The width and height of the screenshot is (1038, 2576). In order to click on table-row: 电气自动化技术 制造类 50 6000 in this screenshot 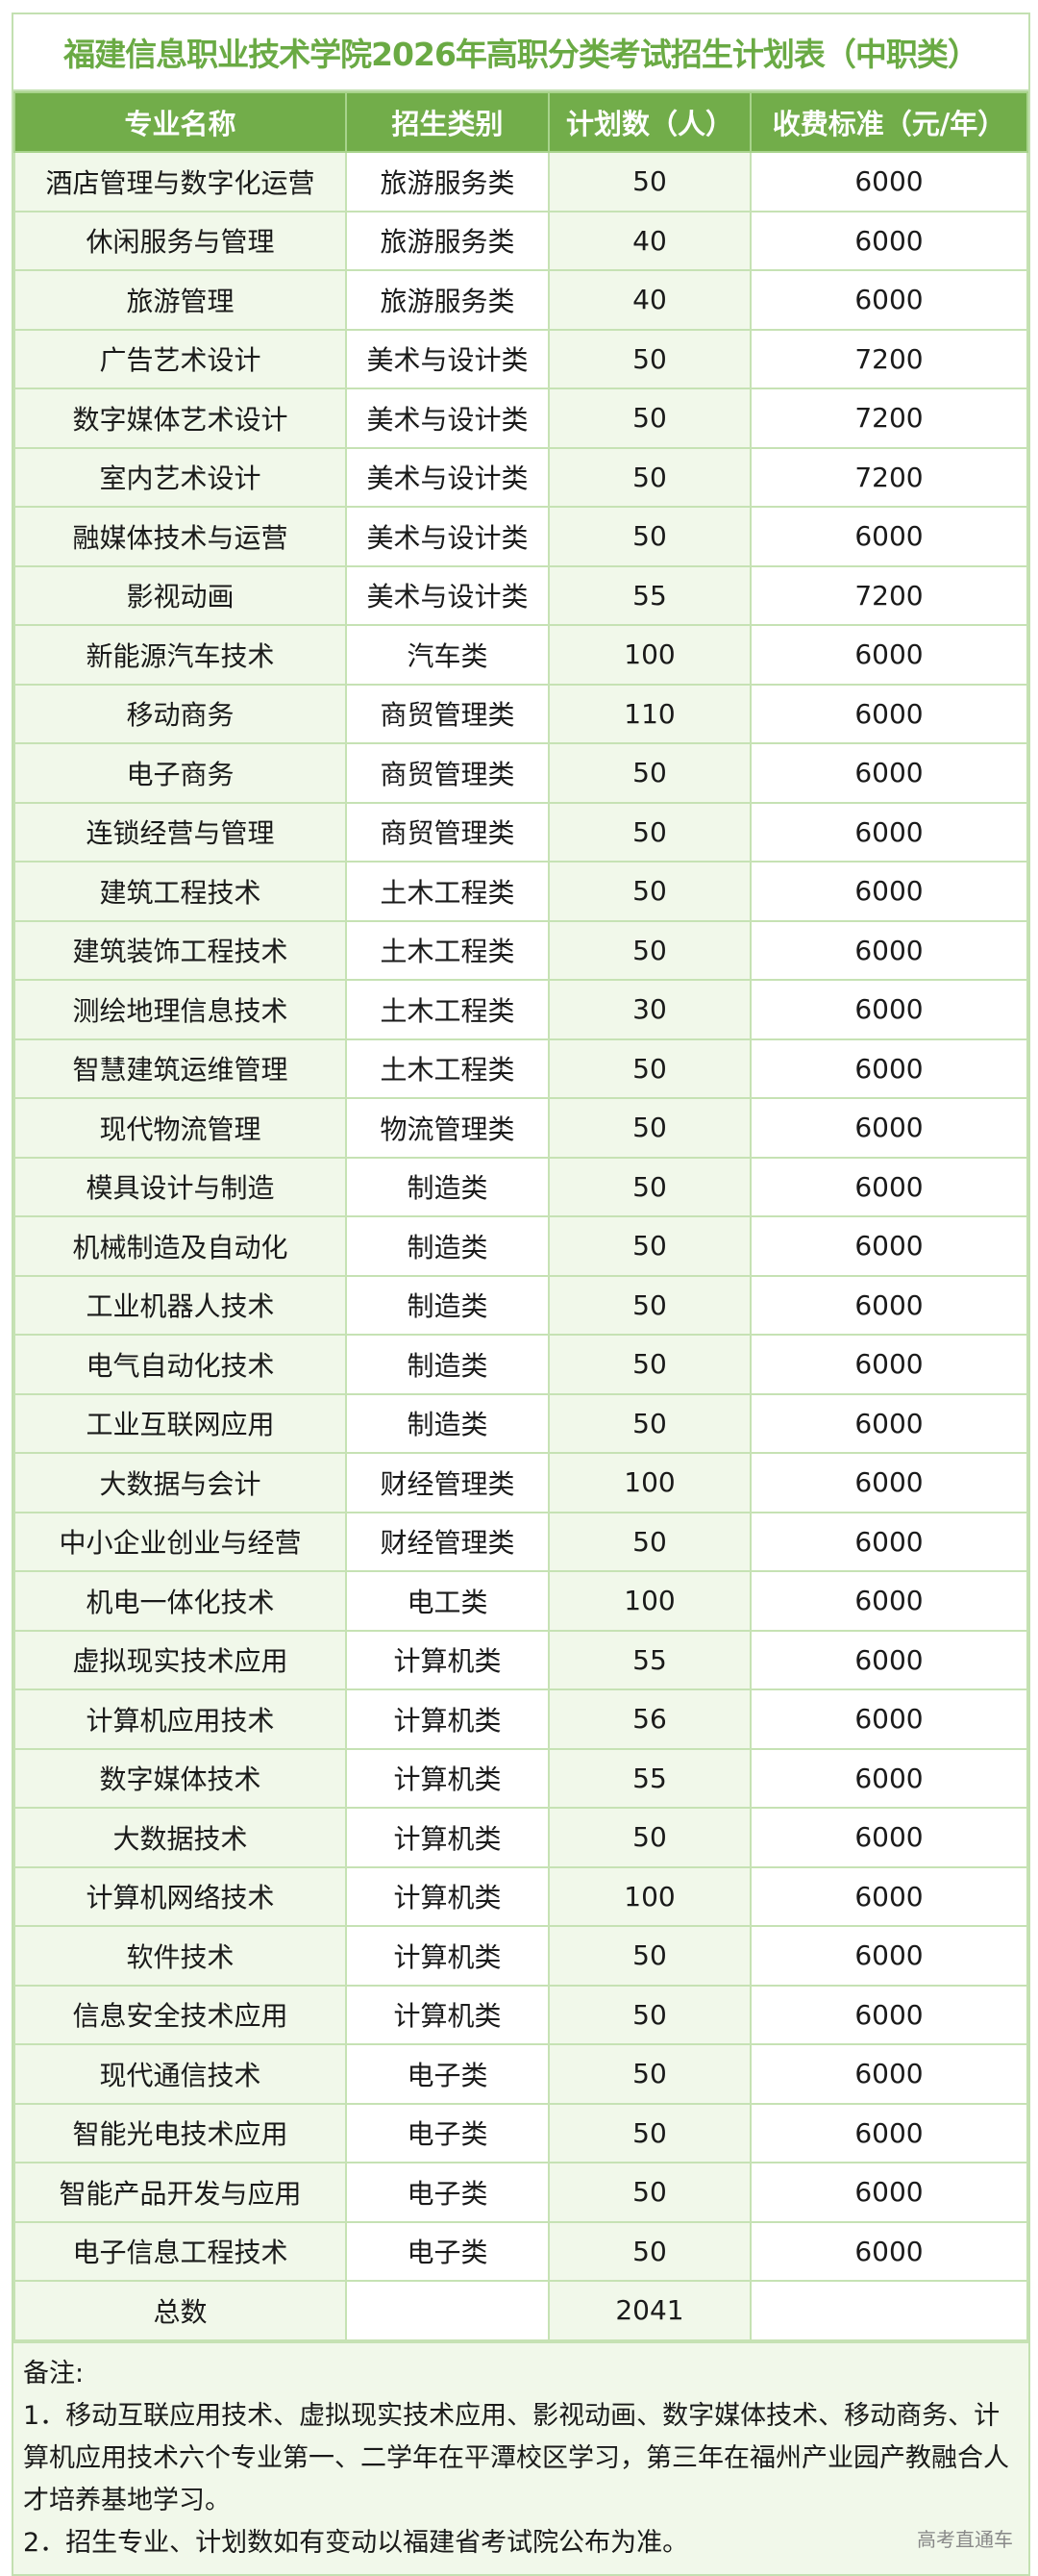, I will do `click(520, 1364)`.